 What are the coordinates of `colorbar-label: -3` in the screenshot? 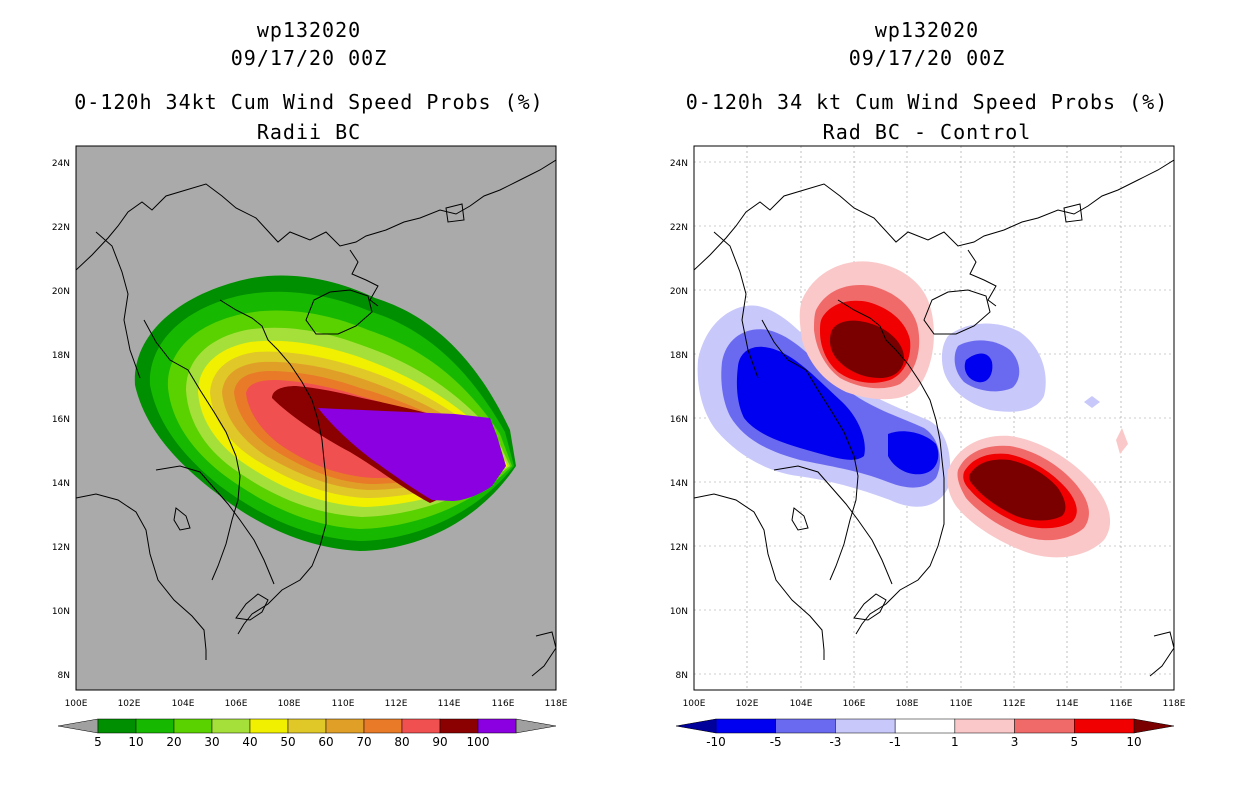 It's located at (835, 742).